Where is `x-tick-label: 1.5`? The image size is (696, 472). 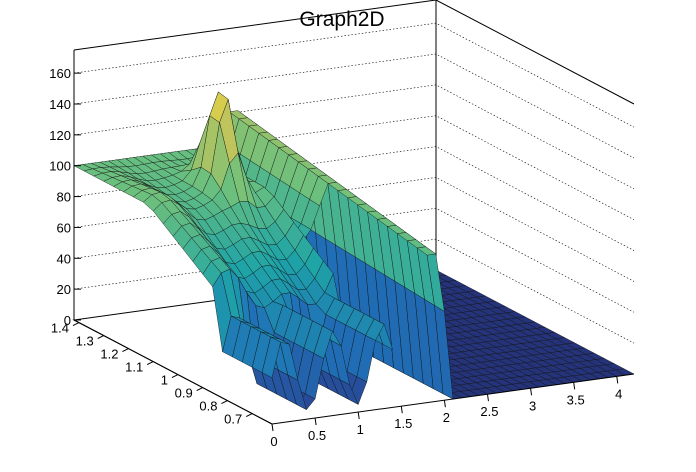
x-tick-label: 1.5 is located at coordinates (403, 423).